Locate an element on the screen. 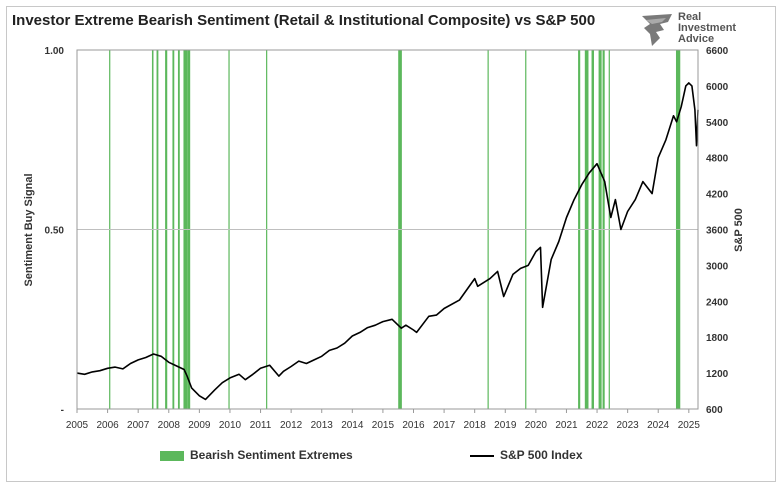 The width and height of the screenshot is (784, 490). y-right-tick-label: 6000 is located at coordinates (717, 87).